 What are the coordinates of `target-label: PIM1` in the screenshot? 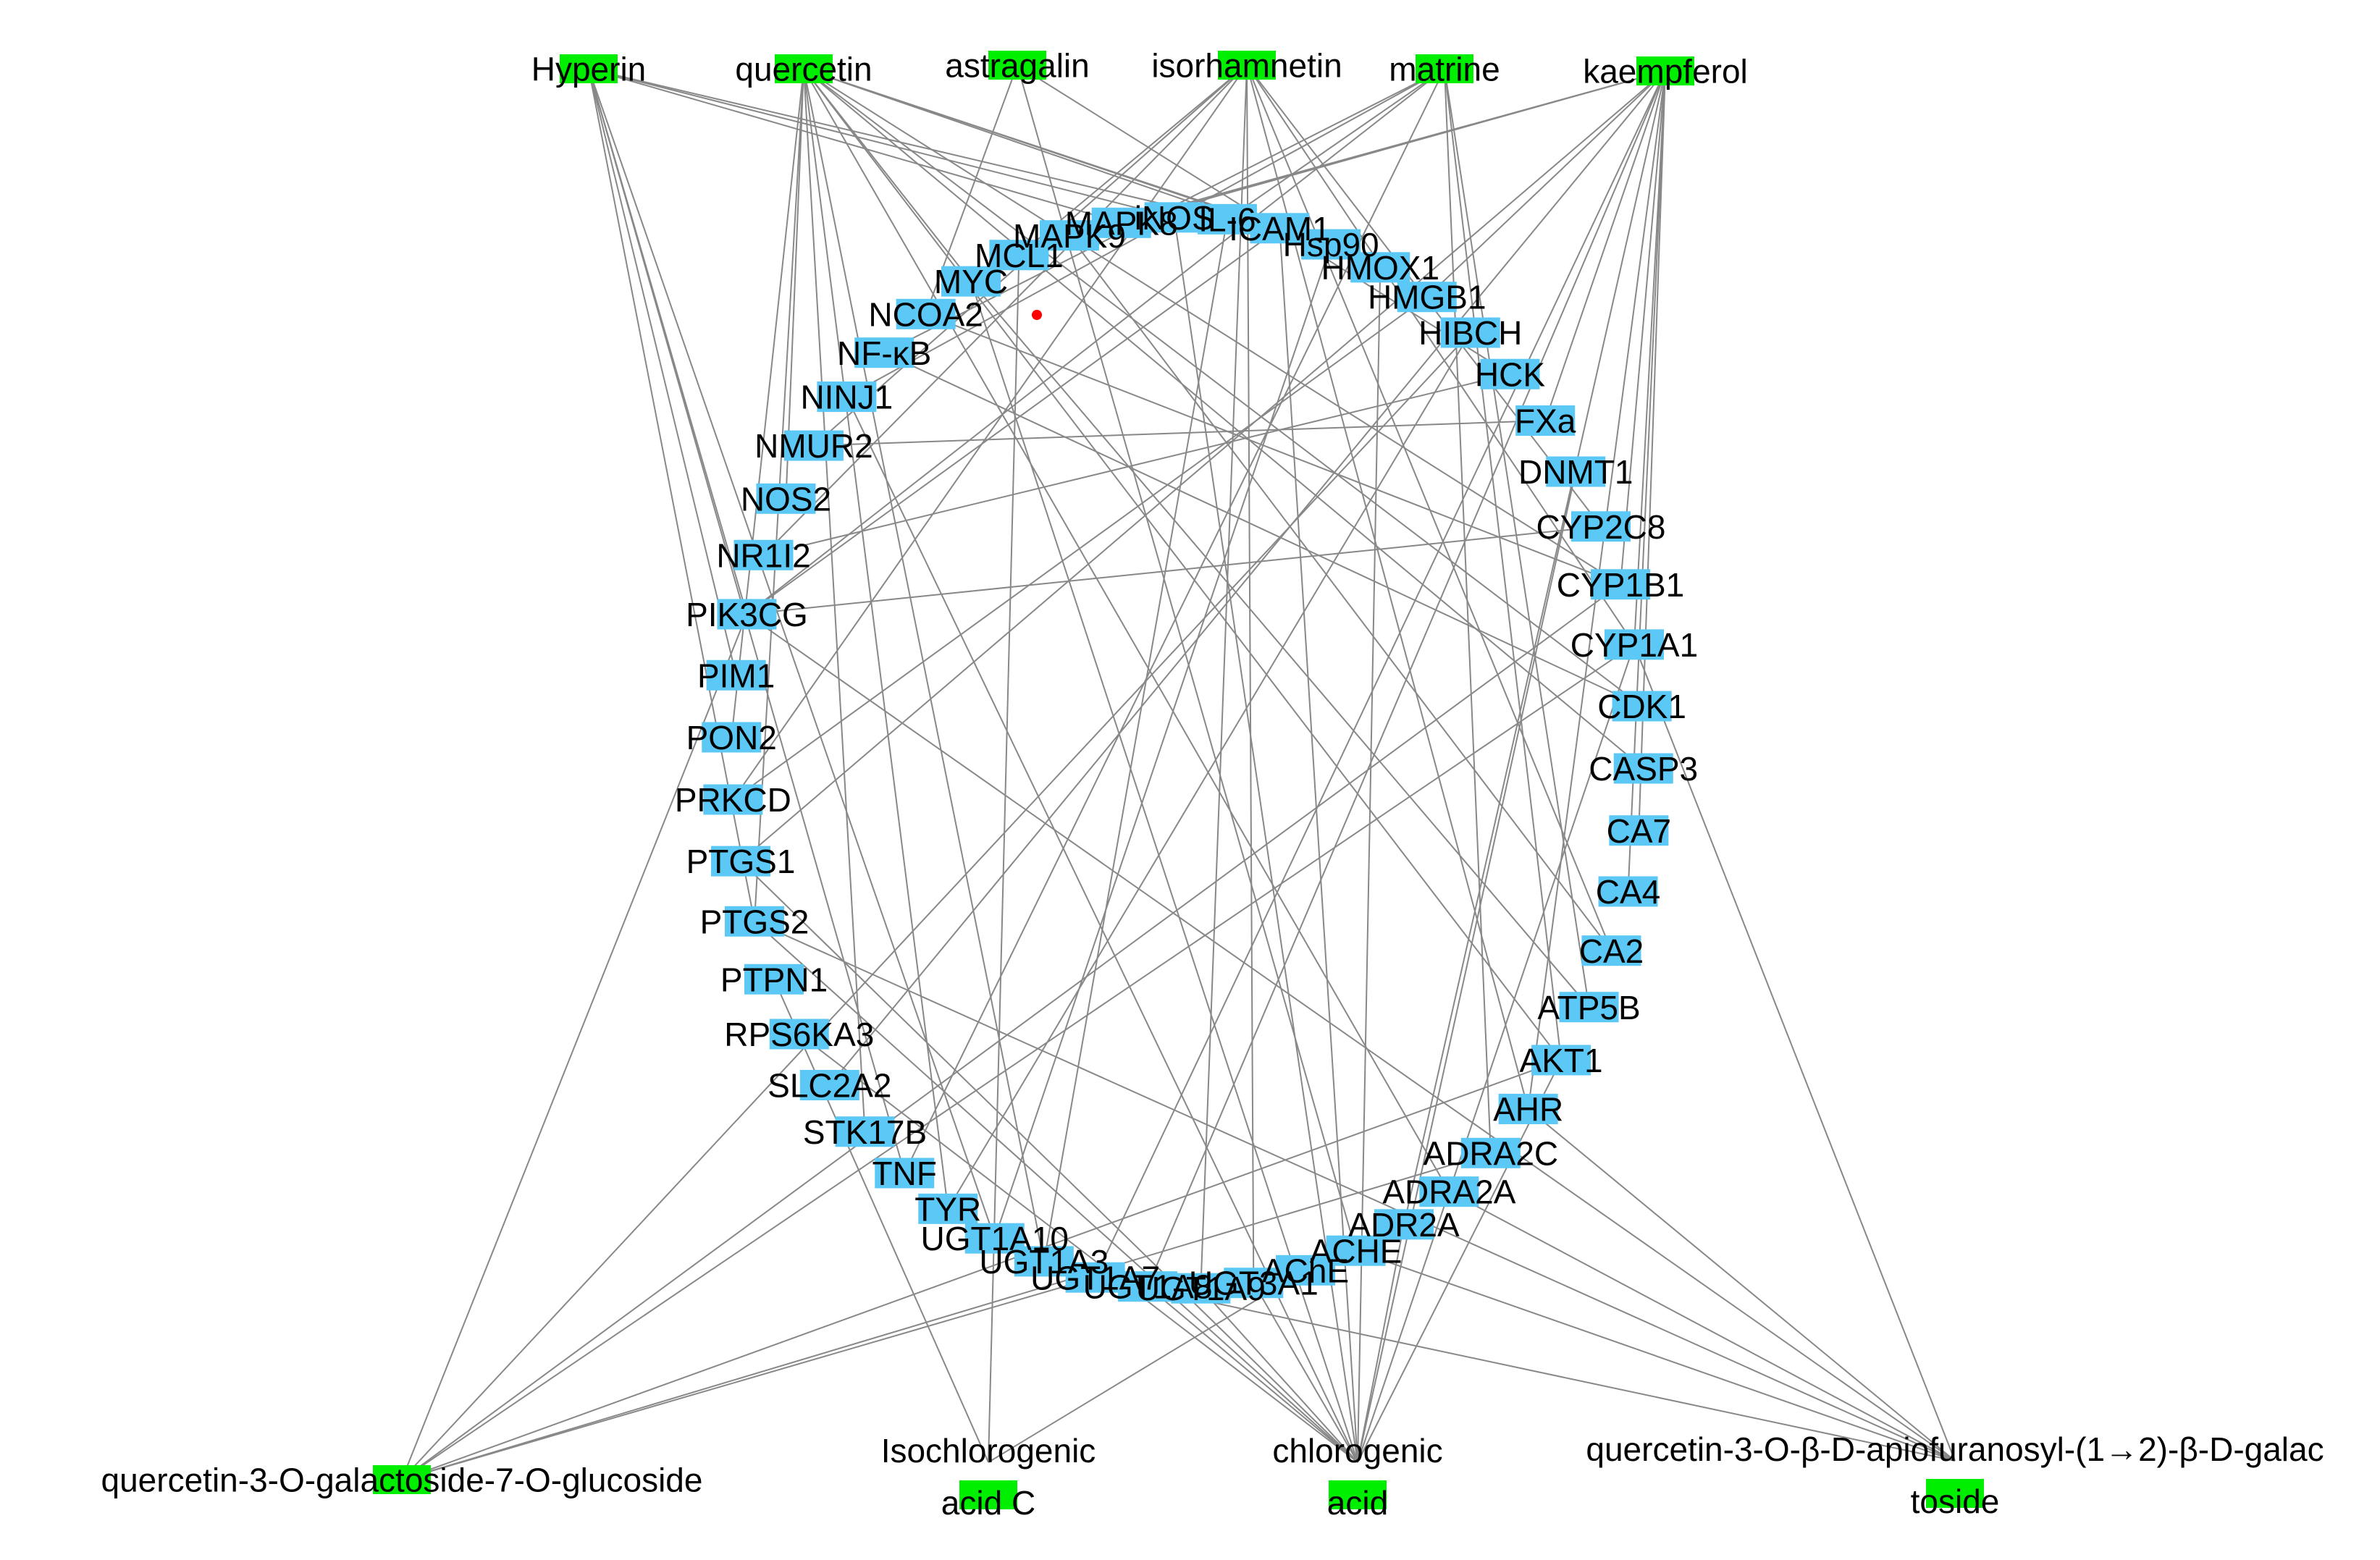 It's located at (736, 675).